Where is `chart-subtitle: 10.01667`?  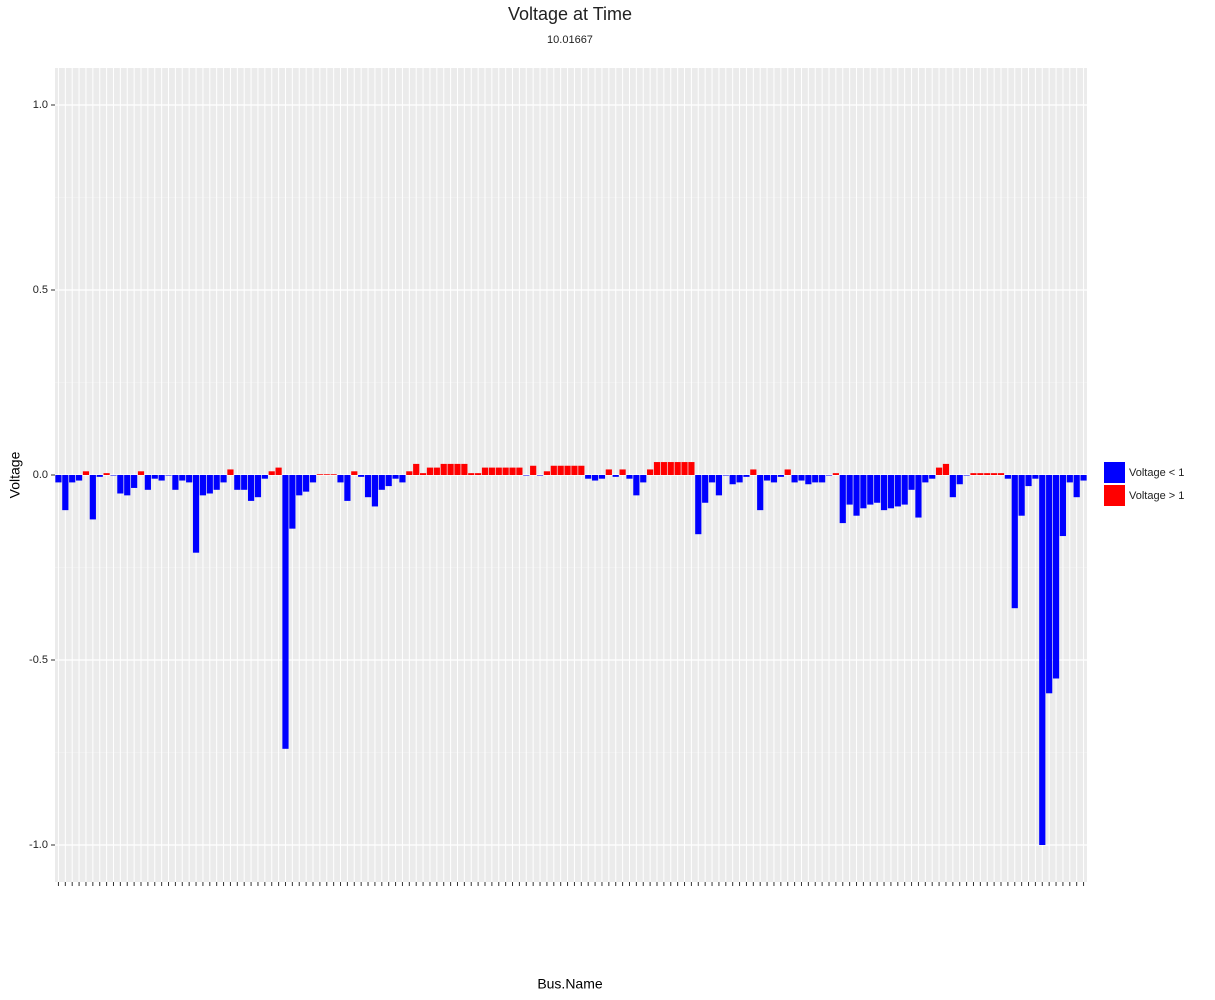
chart-subtitle: 10.01667 is located at coordinates (570, 40).